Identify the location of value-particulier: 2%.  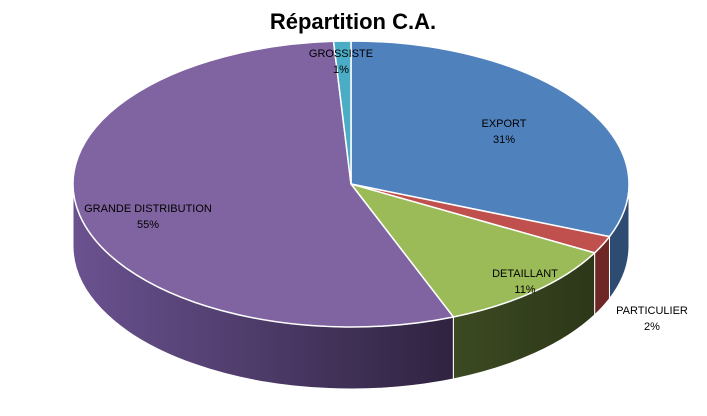
(652, 327).